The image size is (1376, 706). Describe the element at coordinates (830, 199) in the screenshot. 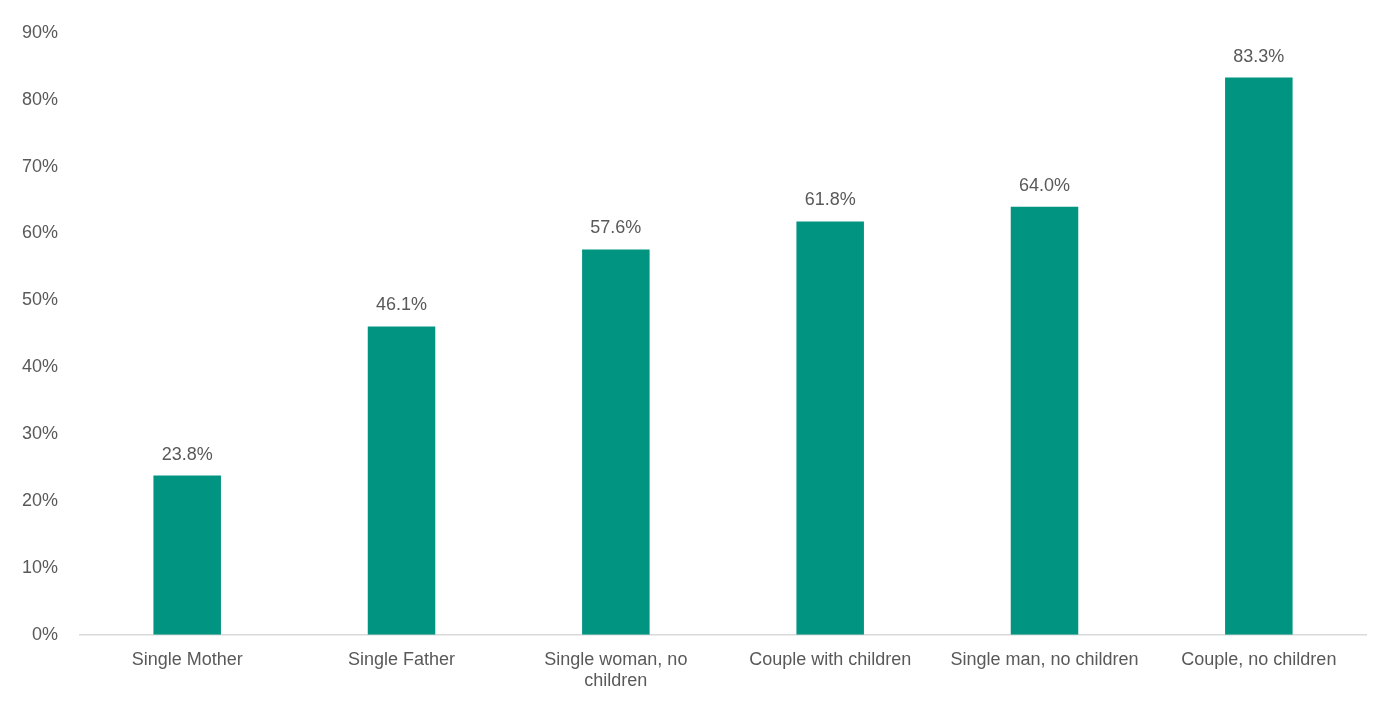

I see `data-label: 61.8%` at that location.